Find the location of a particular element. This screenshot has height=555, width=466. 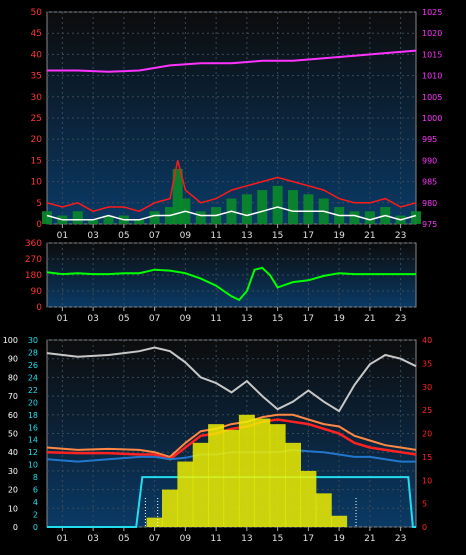

panel3-yhum-3: 30 is located at coordinates (13, 471).